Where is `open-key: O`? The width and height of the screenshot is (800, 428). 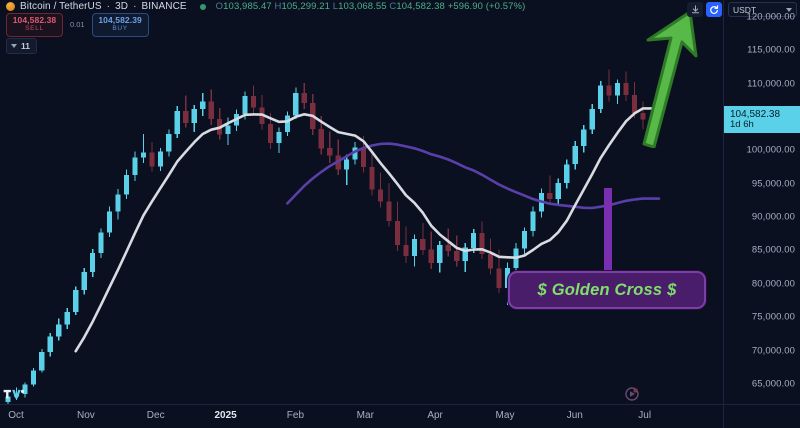
open-key: O is located at coordinates (219, 6).